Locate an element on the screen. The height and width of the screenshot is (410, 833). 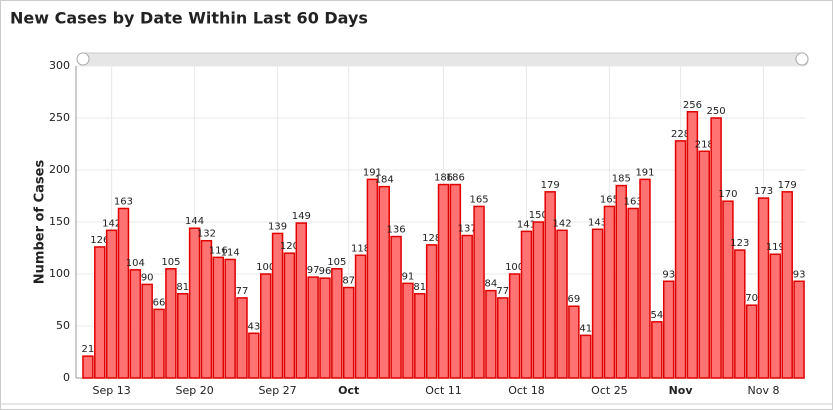
value-label: 184 is located at coordinates (384, 180).